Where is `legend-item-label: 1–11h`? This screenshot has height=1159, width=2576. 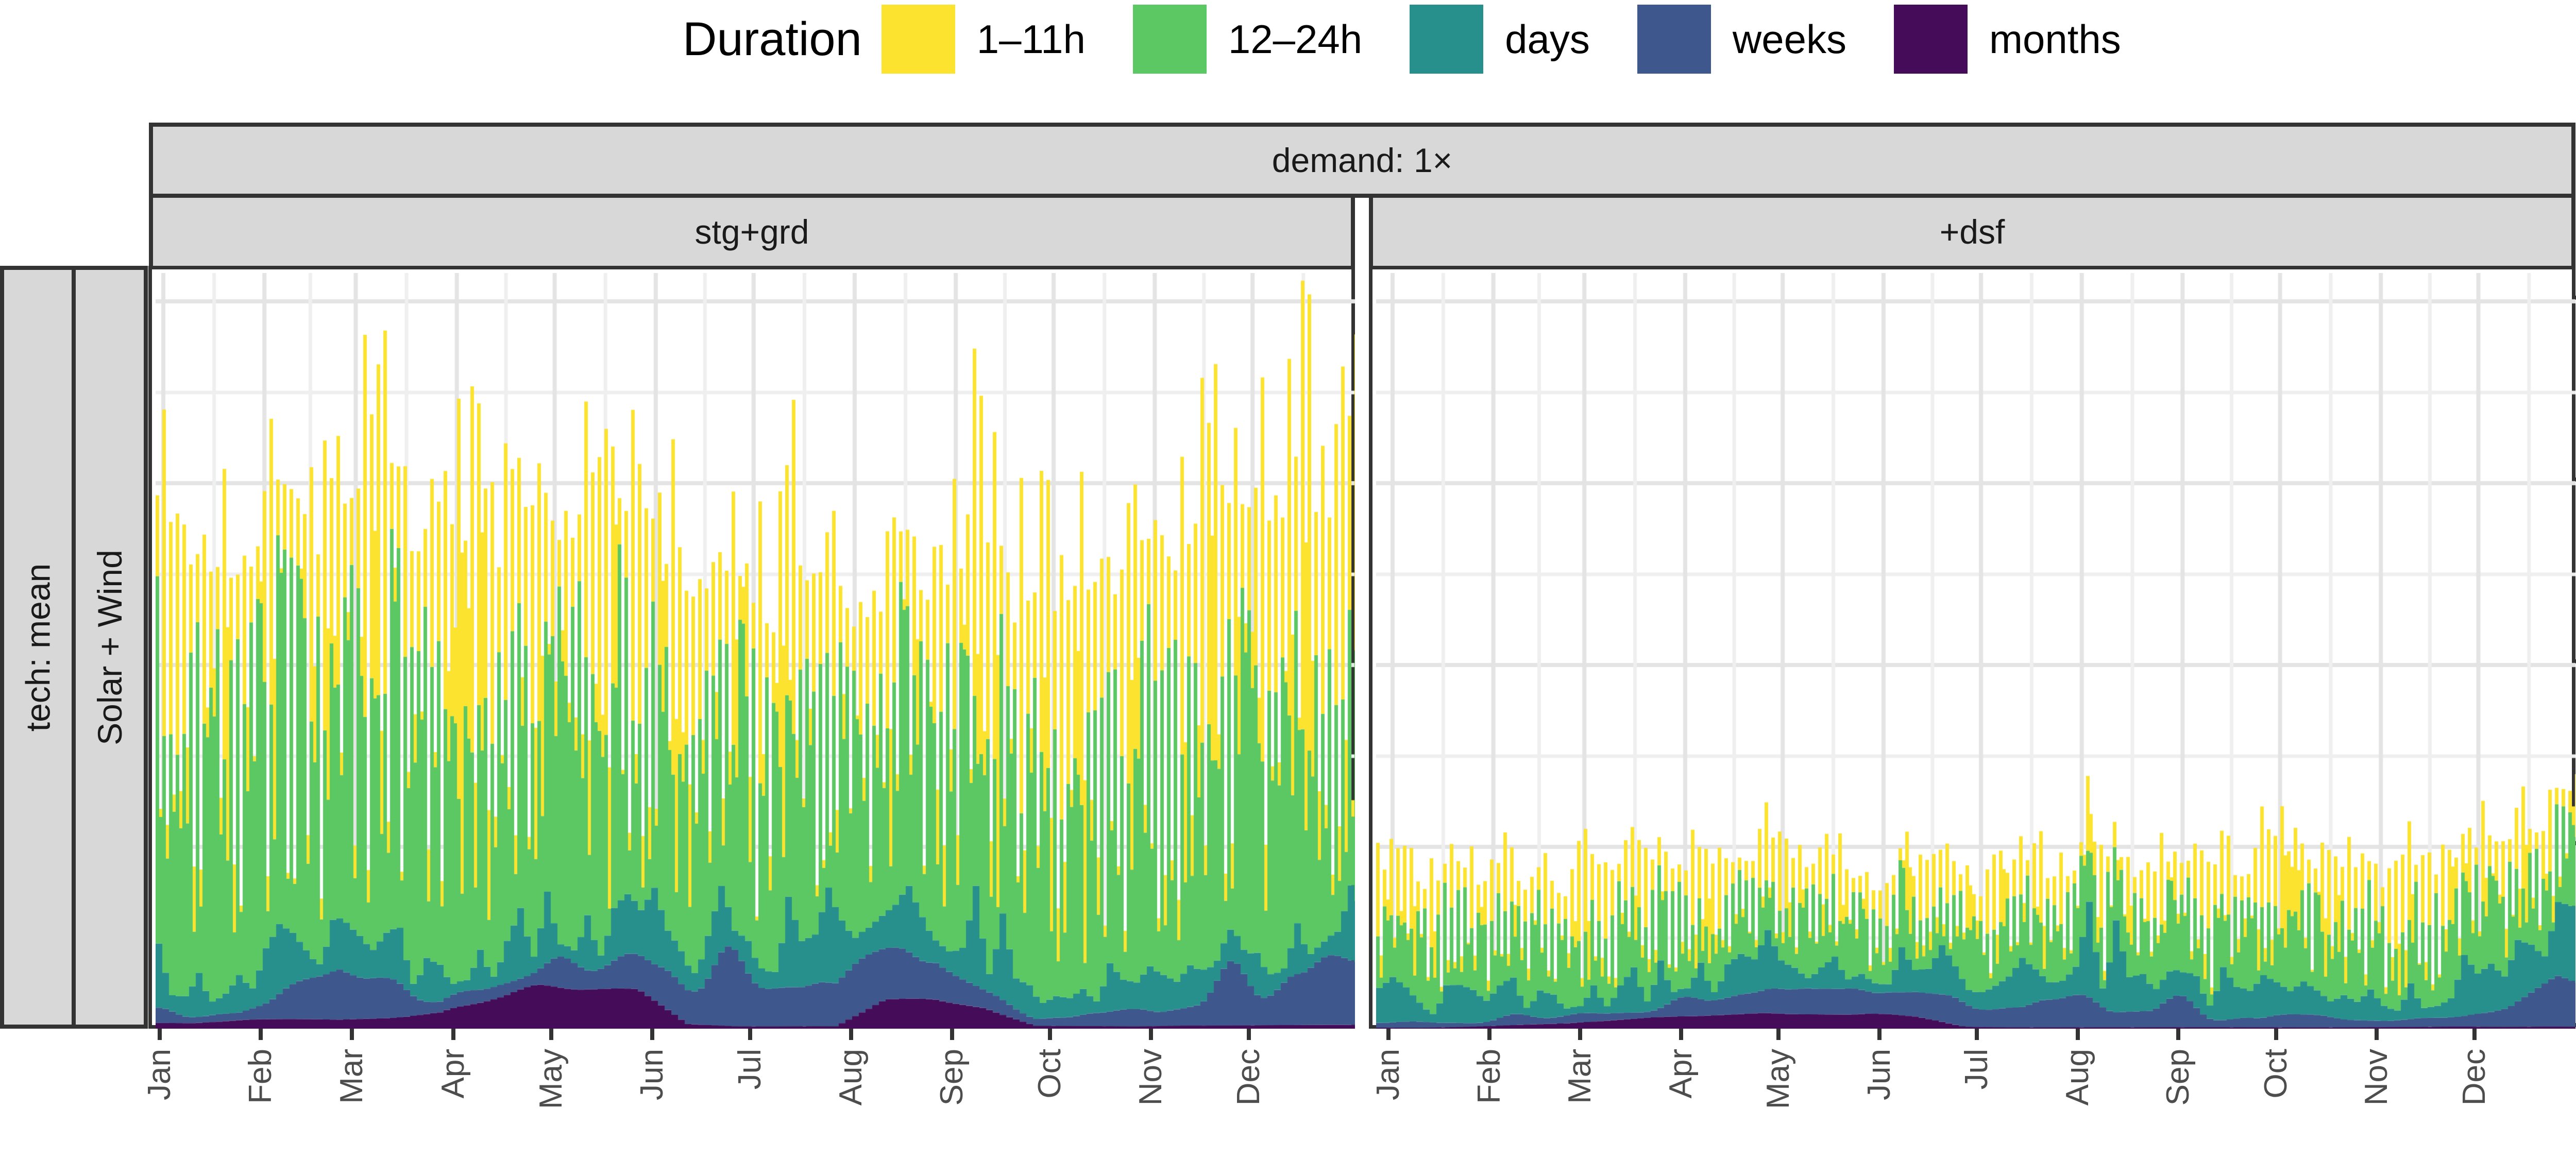
legend-item-label: 1–11h is located at coordinates (1031, 39).